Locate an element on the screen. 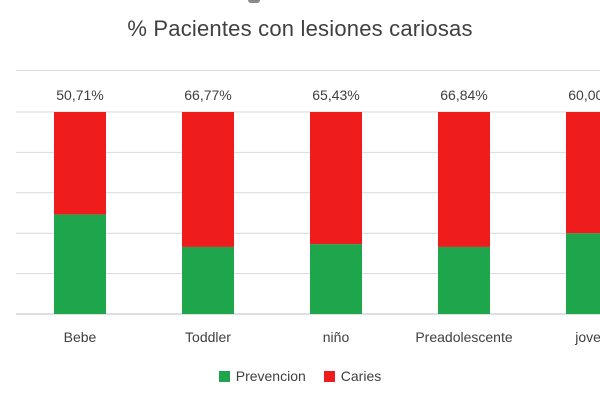  category-label-3: Preadolescente is located at coordinates (464, 337).